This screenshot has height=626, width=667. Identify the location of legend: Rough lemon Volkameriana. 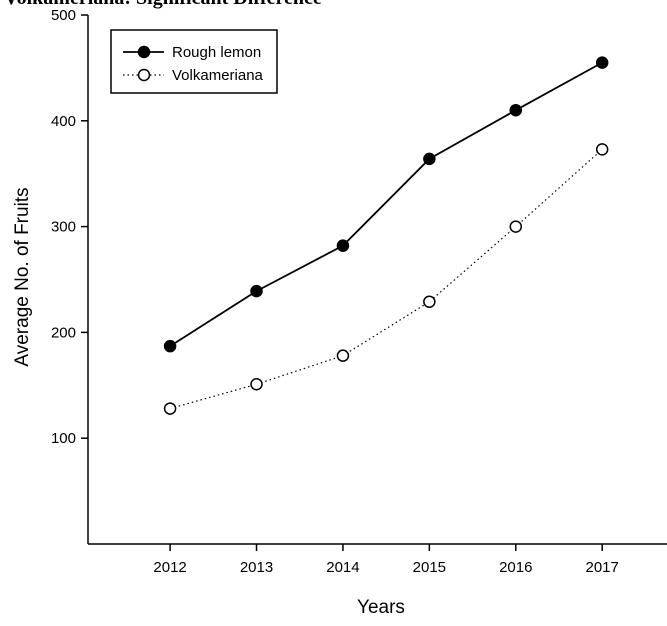
(194, 61).